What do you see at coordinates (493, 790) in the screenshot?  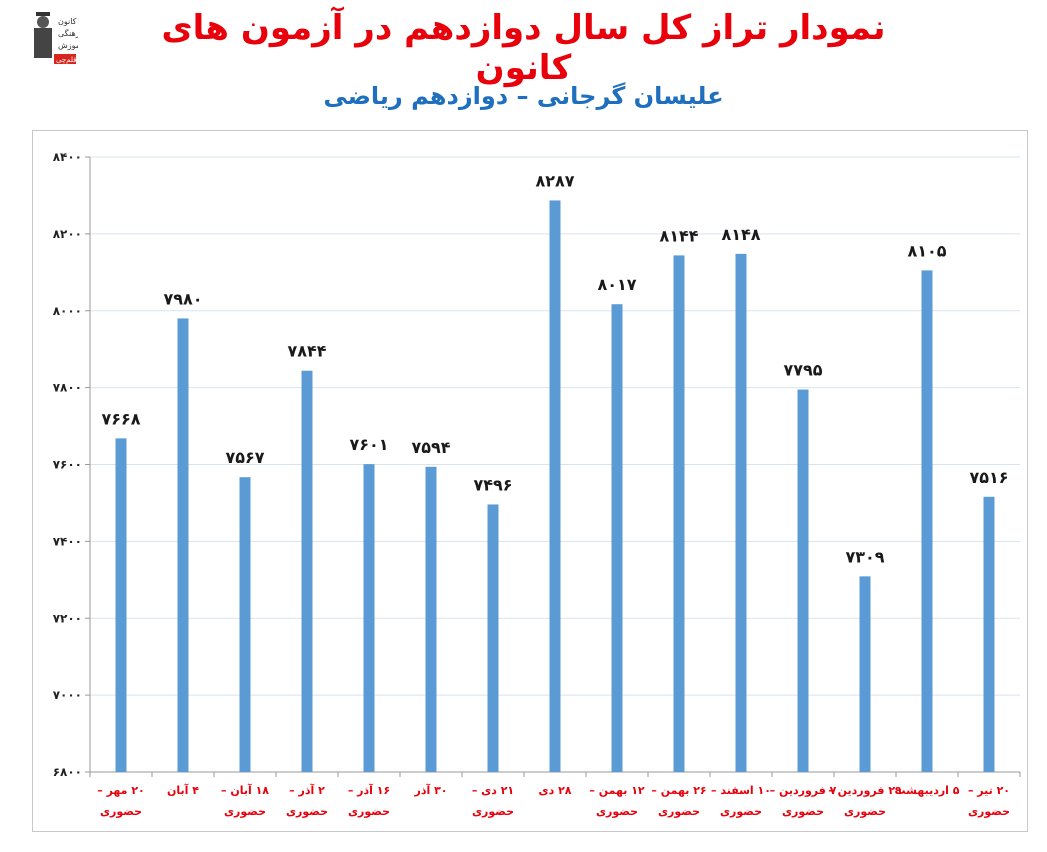 I see `x-tick-label: ۲۱ دی –` at bounding box center [493, 790].